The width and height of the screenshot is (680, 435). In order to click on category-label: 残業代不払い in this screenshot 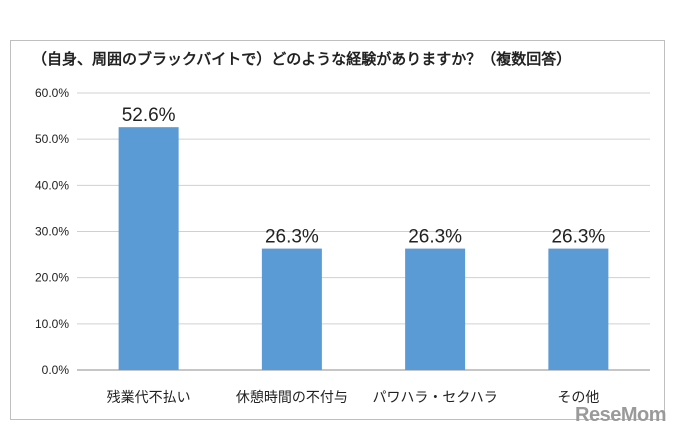, I will do `click(149, 398)`.